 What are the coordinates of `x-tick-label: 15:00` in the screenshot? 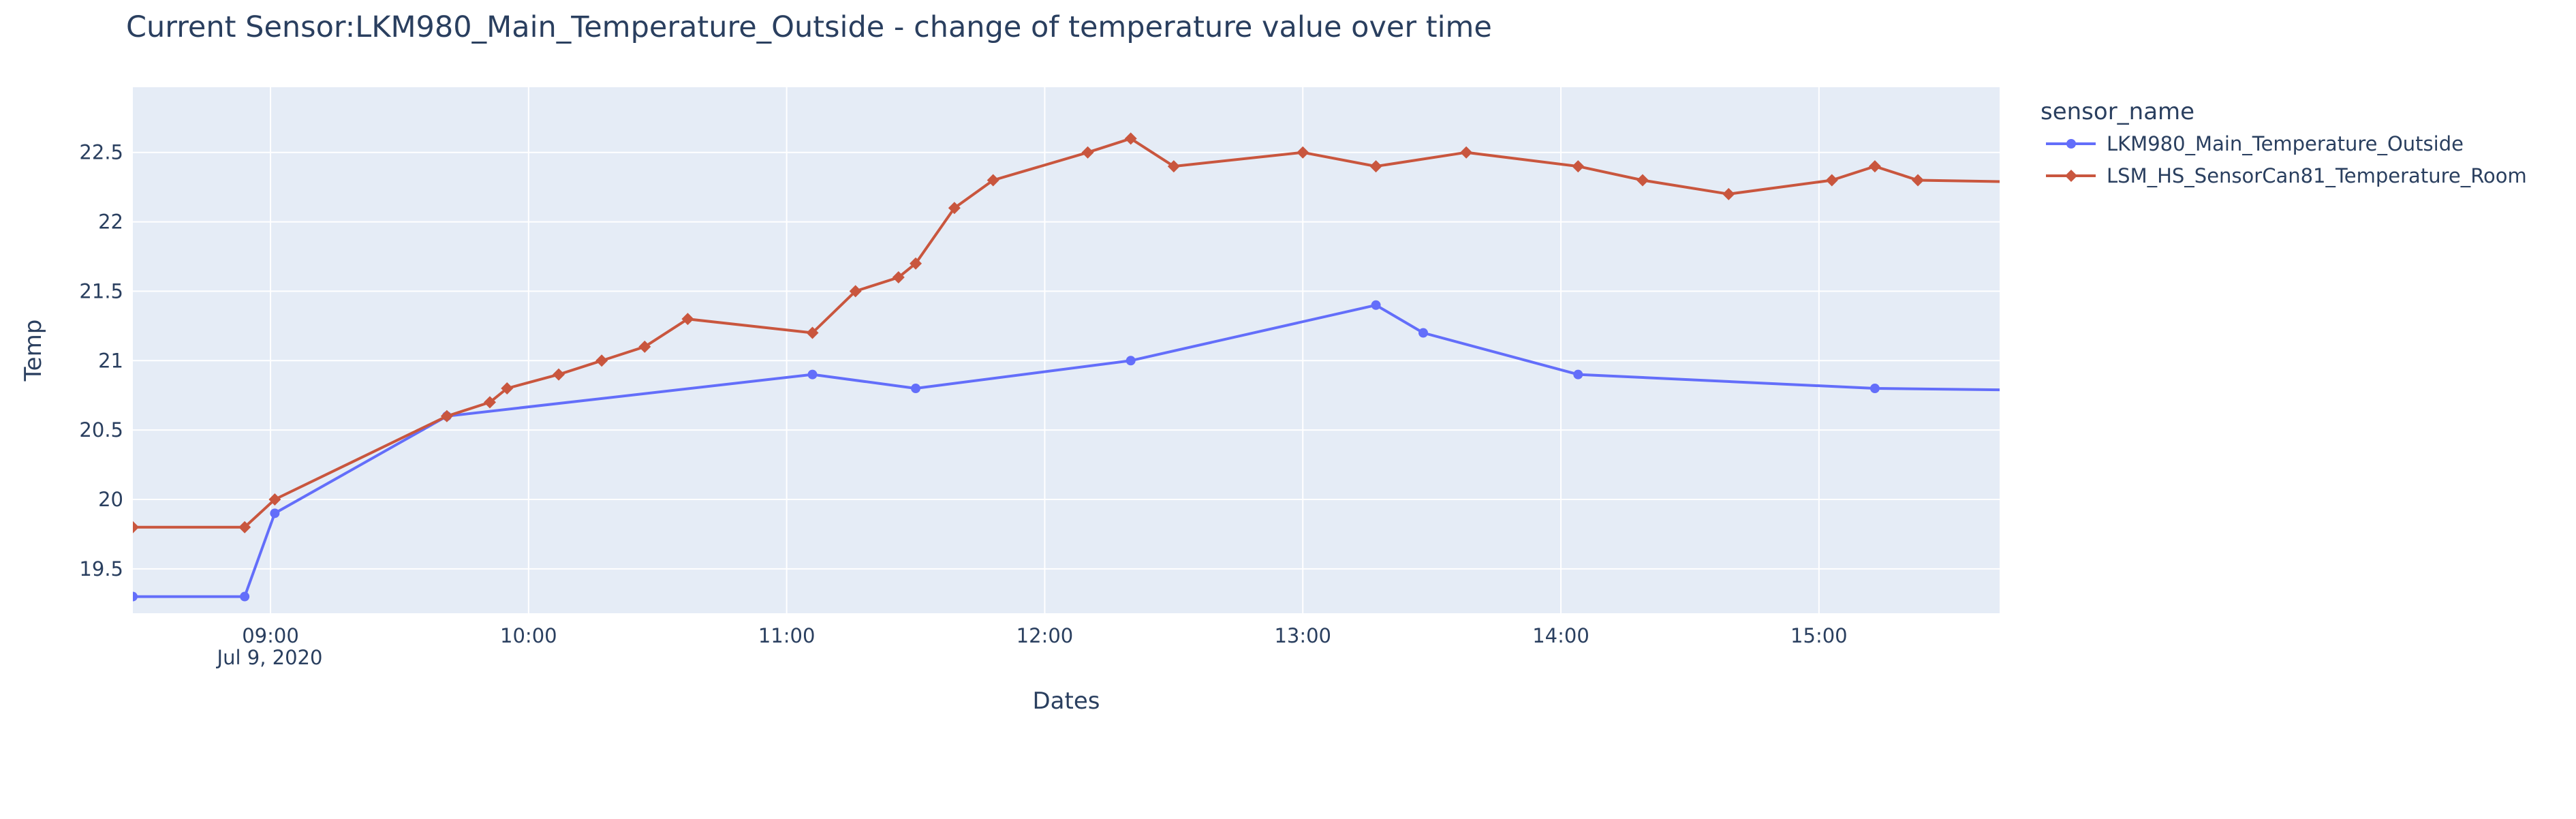 It's located at (1819, 635).